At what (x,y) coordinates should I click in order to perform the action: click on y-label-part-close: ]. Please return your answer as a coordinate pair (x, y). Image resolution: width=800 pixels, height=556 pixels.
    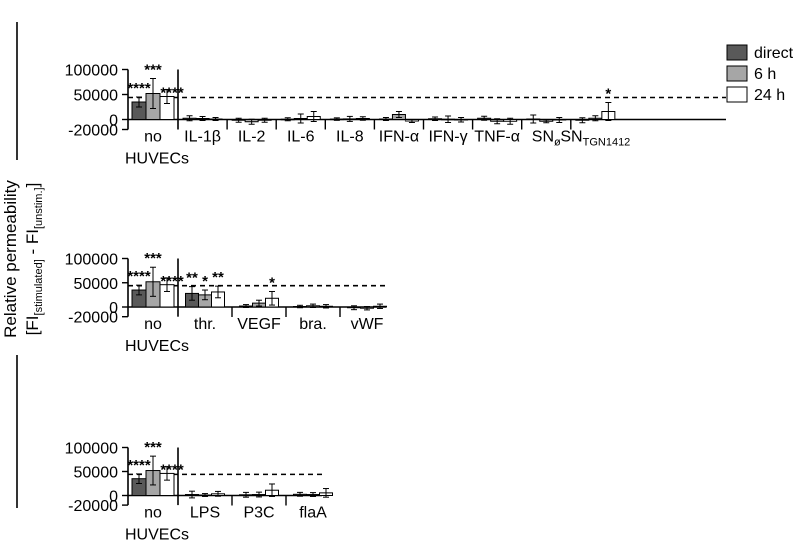
    Looking at the image, I should click on (32, 185).